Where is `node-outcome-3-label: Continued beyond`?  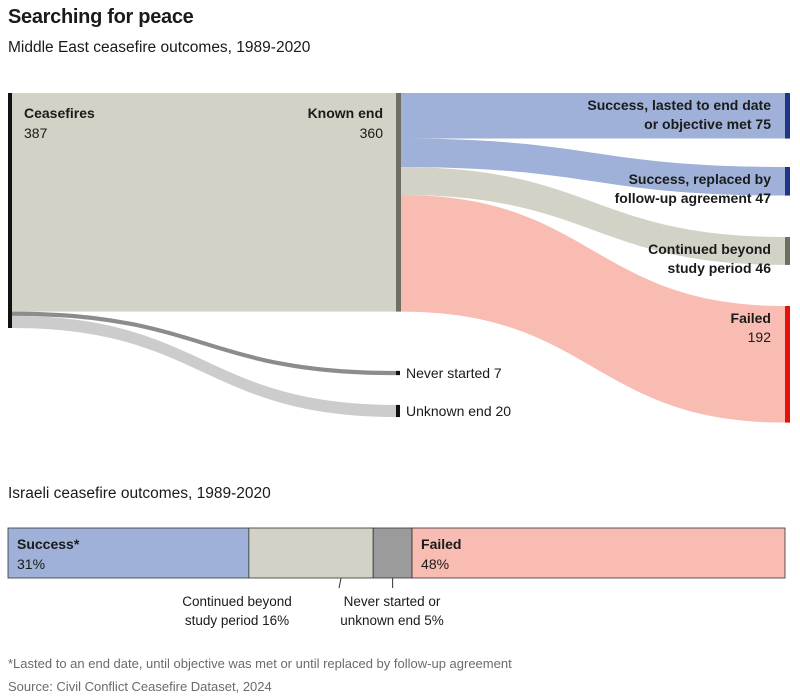
node-outcome-3-label: Continued beyond is located at coordinates (709, 249).